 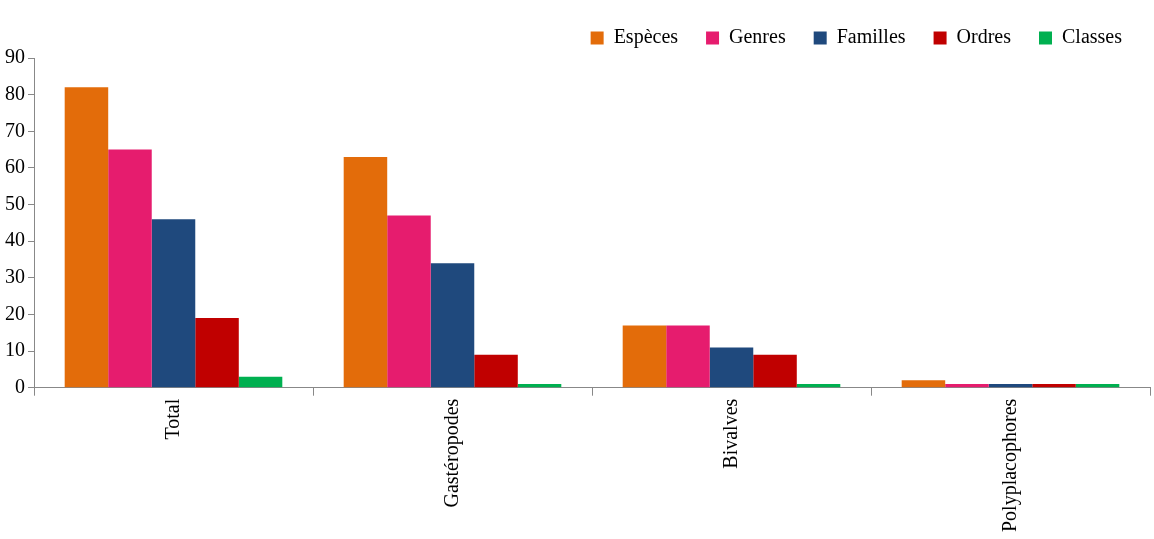 I want to click on y-tick-label: 70, so click(x=15, y=129).